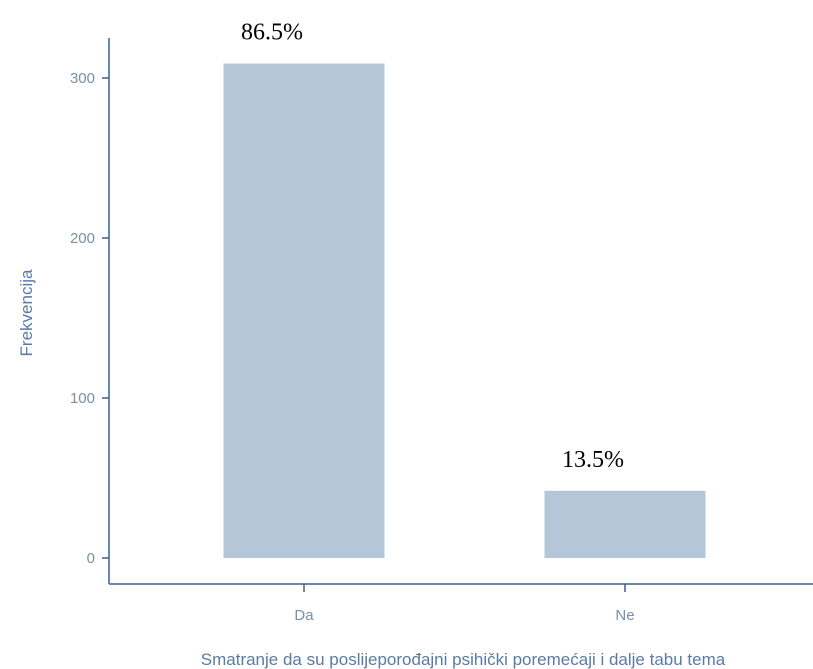 This screenshot has height=669, width=813. Describe the element at coordinates (82, 238) in the screenshot. I see `y-tick-label: 200` at that location.